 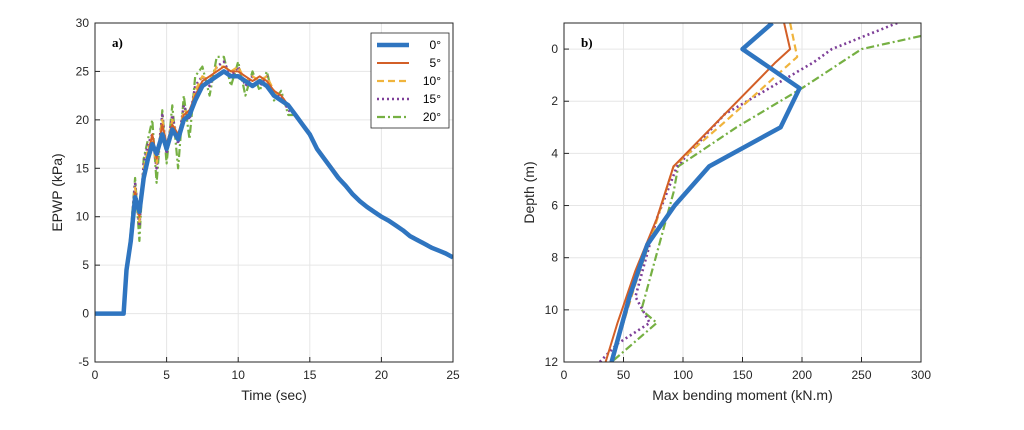 I want to click on x-tick-label: 25, so click(x=453, y=375).